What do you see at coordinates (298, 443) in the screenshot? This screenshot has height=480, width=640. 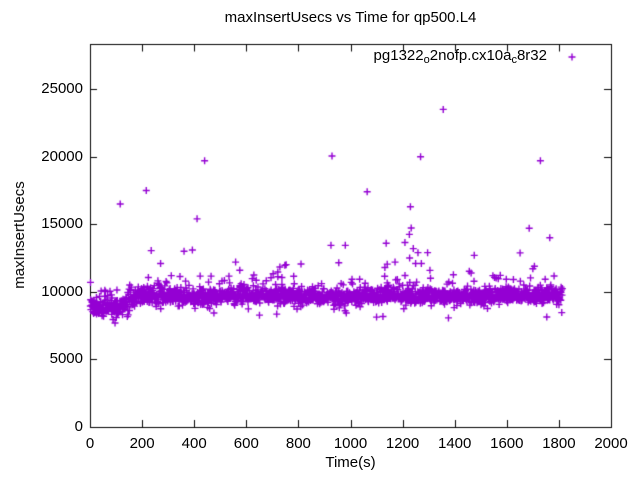 I see `x-tick-label: 800` at bounding box center [298, 443].